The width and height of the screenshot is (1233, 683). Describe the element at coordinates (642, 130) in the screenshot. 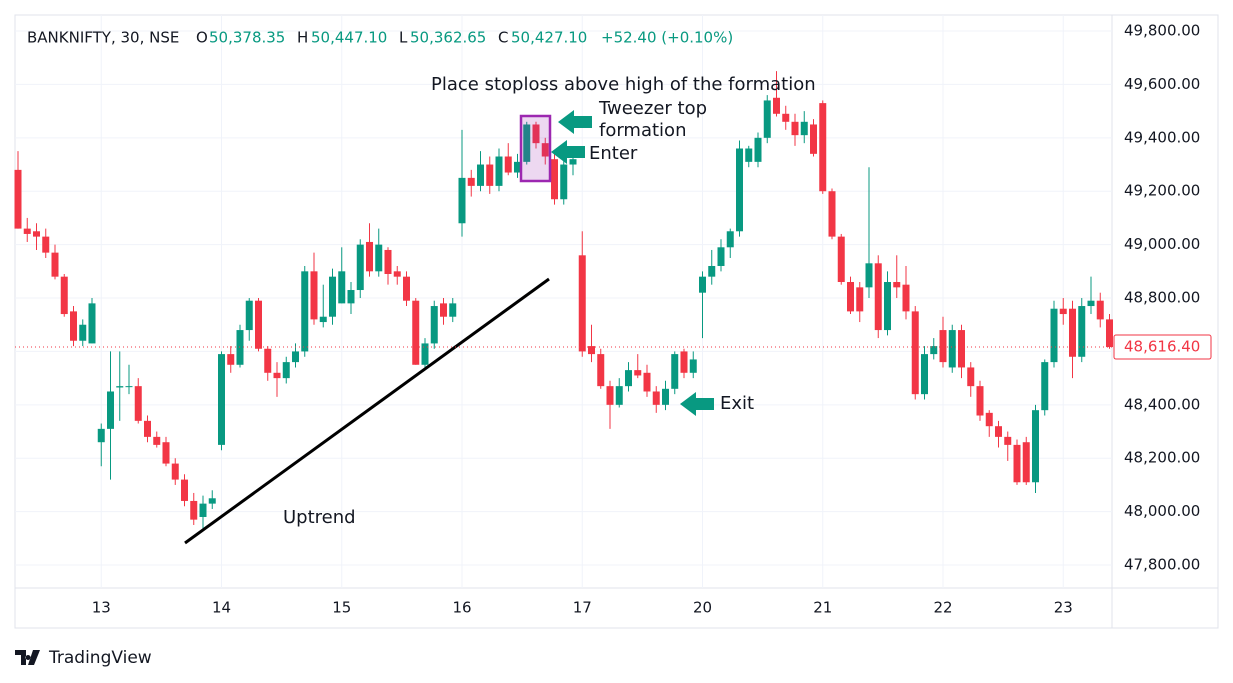

I see `annotation: formation` at that location.